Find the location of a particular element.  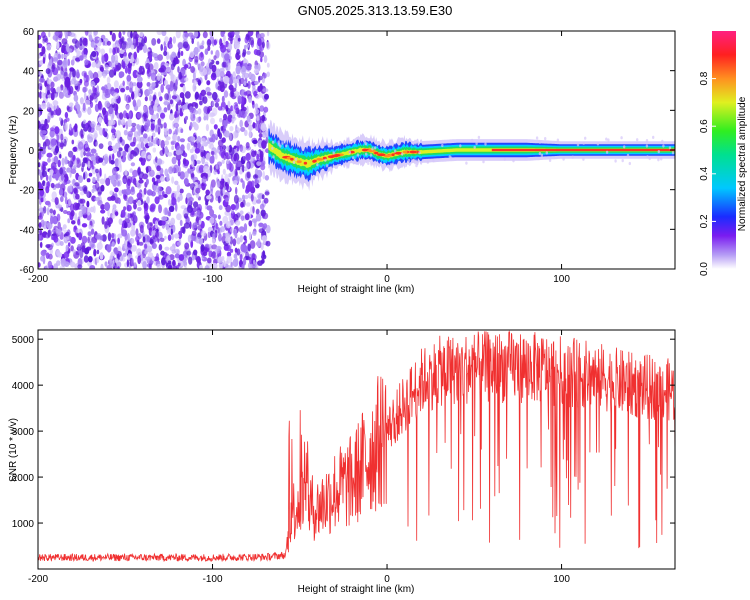

colorbar-tick-label: 0.8 is located at coordinates (704, 78).